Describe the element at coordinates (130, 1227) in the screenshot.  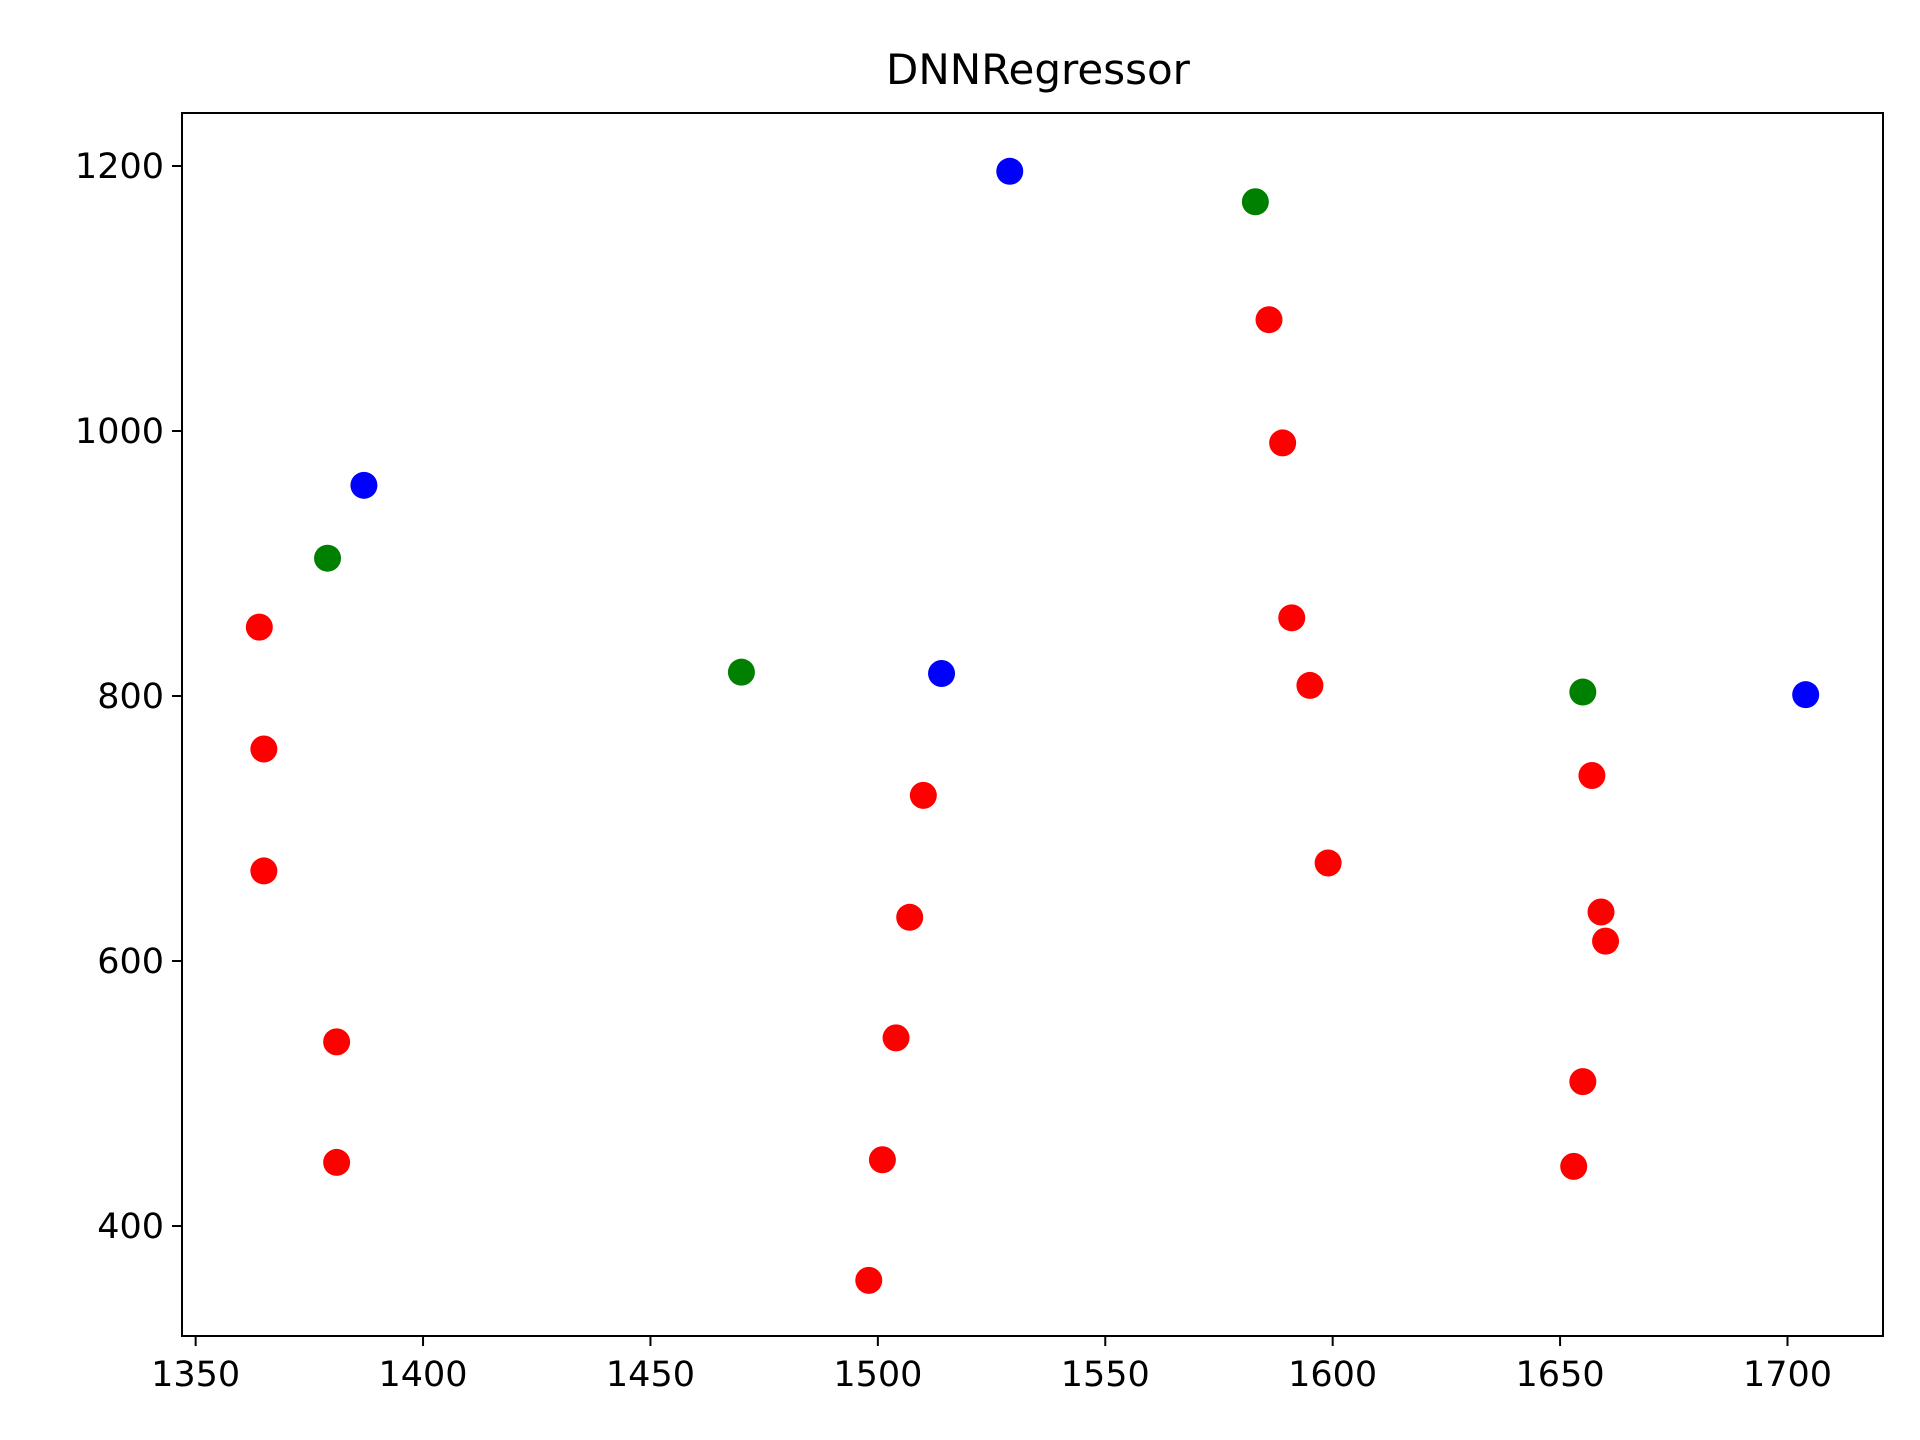
I see `y-tick-label: 400` at that location.